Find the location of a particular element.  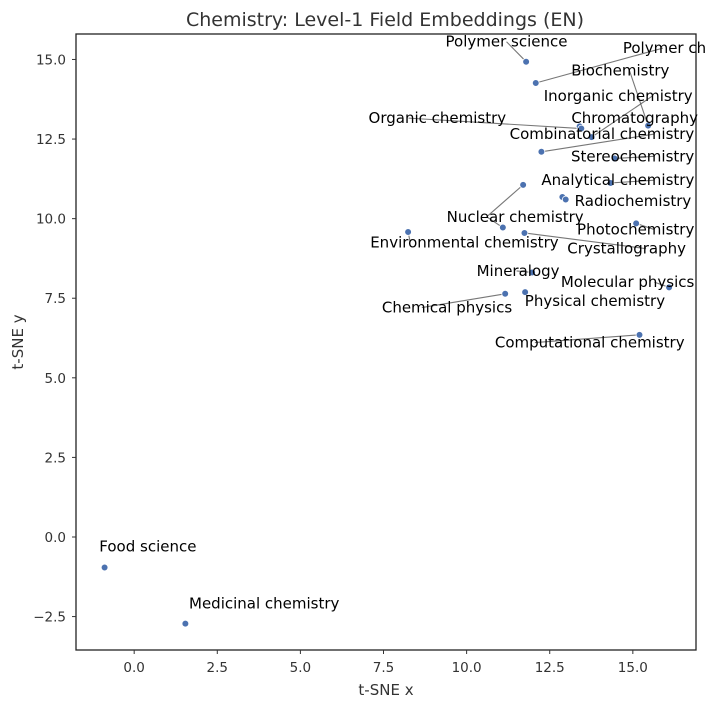

y-axis-label: t-SNE y is located at coordinates (18, 341).